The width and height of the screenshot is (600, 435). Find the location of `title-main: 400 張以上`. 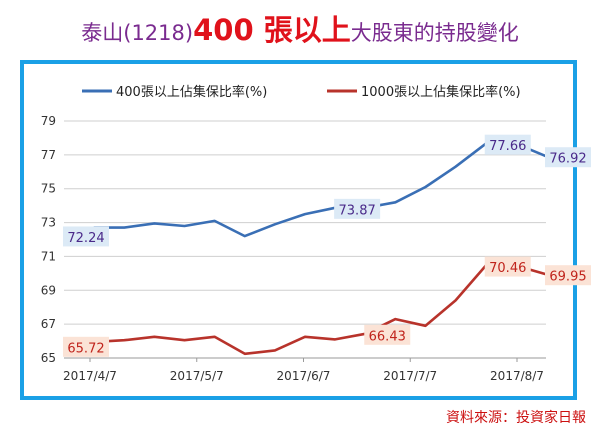

title-main: 400 張以上 is located at coordinates (272, 30).